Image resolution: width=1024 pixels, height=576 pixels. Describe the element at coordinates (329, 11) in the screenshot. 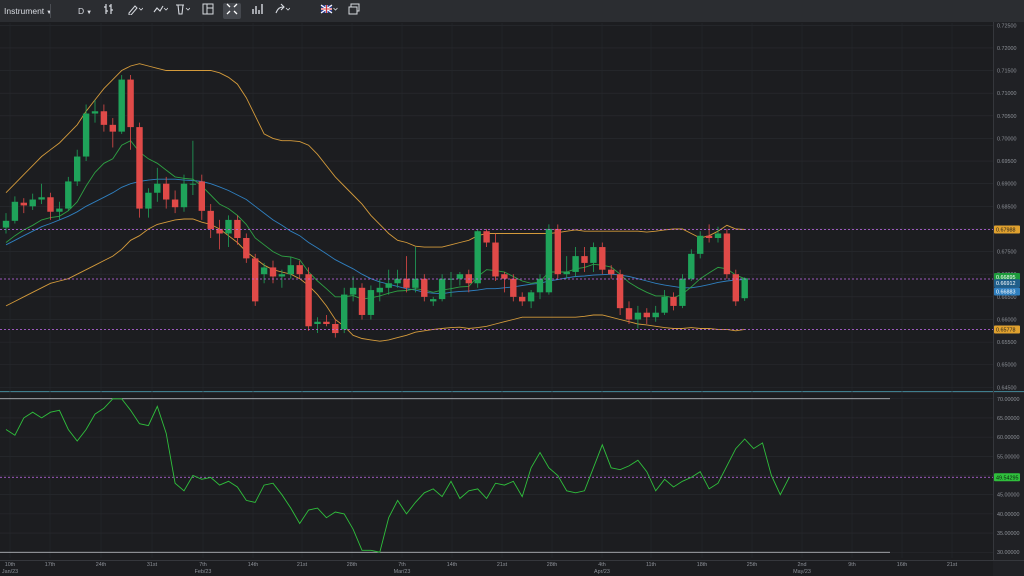

I see `language-button` at that location.